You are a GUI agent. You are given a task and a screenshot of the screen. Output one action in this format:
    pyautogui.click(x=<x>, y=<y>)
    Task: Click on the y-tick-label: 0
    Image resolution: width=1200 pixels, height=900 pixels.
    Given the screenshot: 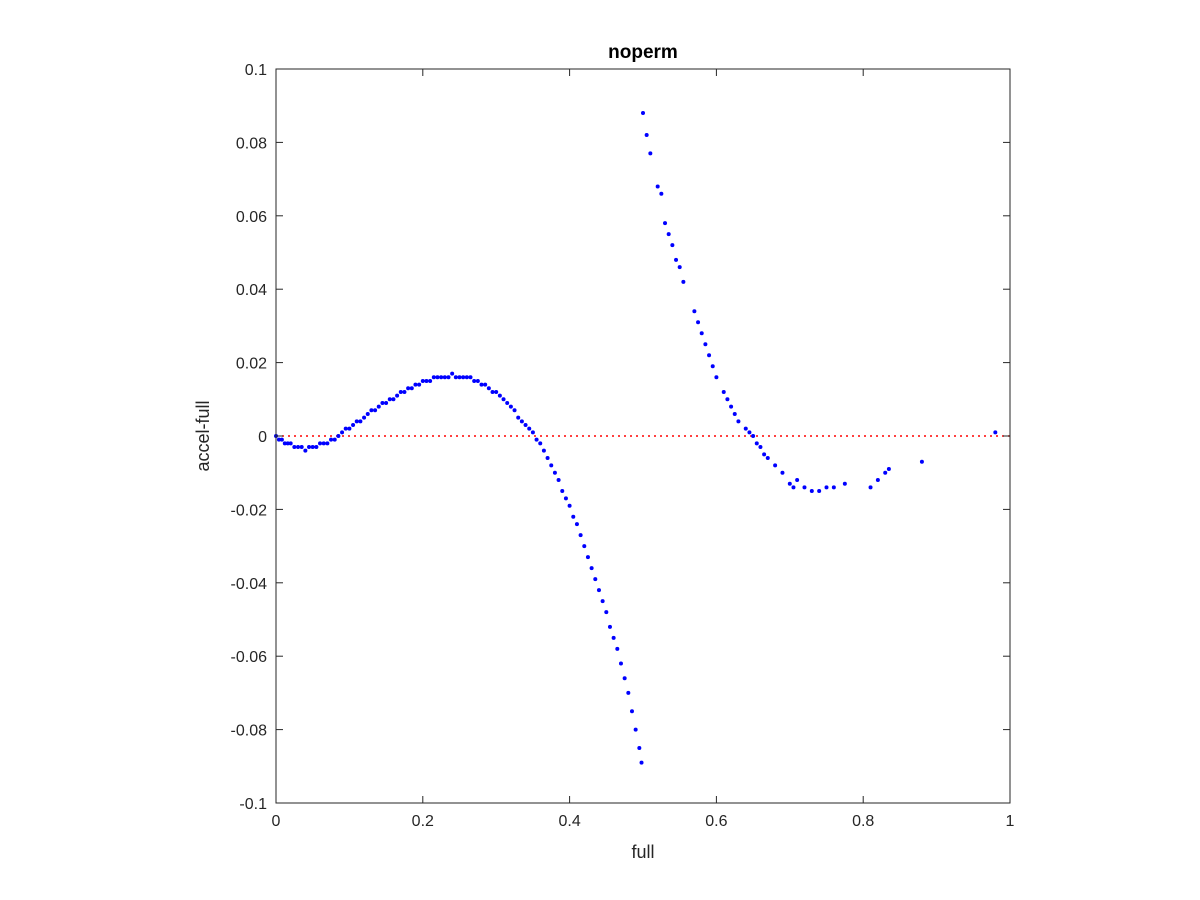 What is the action you would take?
    pyautogui.click(x=262, y=437)
    